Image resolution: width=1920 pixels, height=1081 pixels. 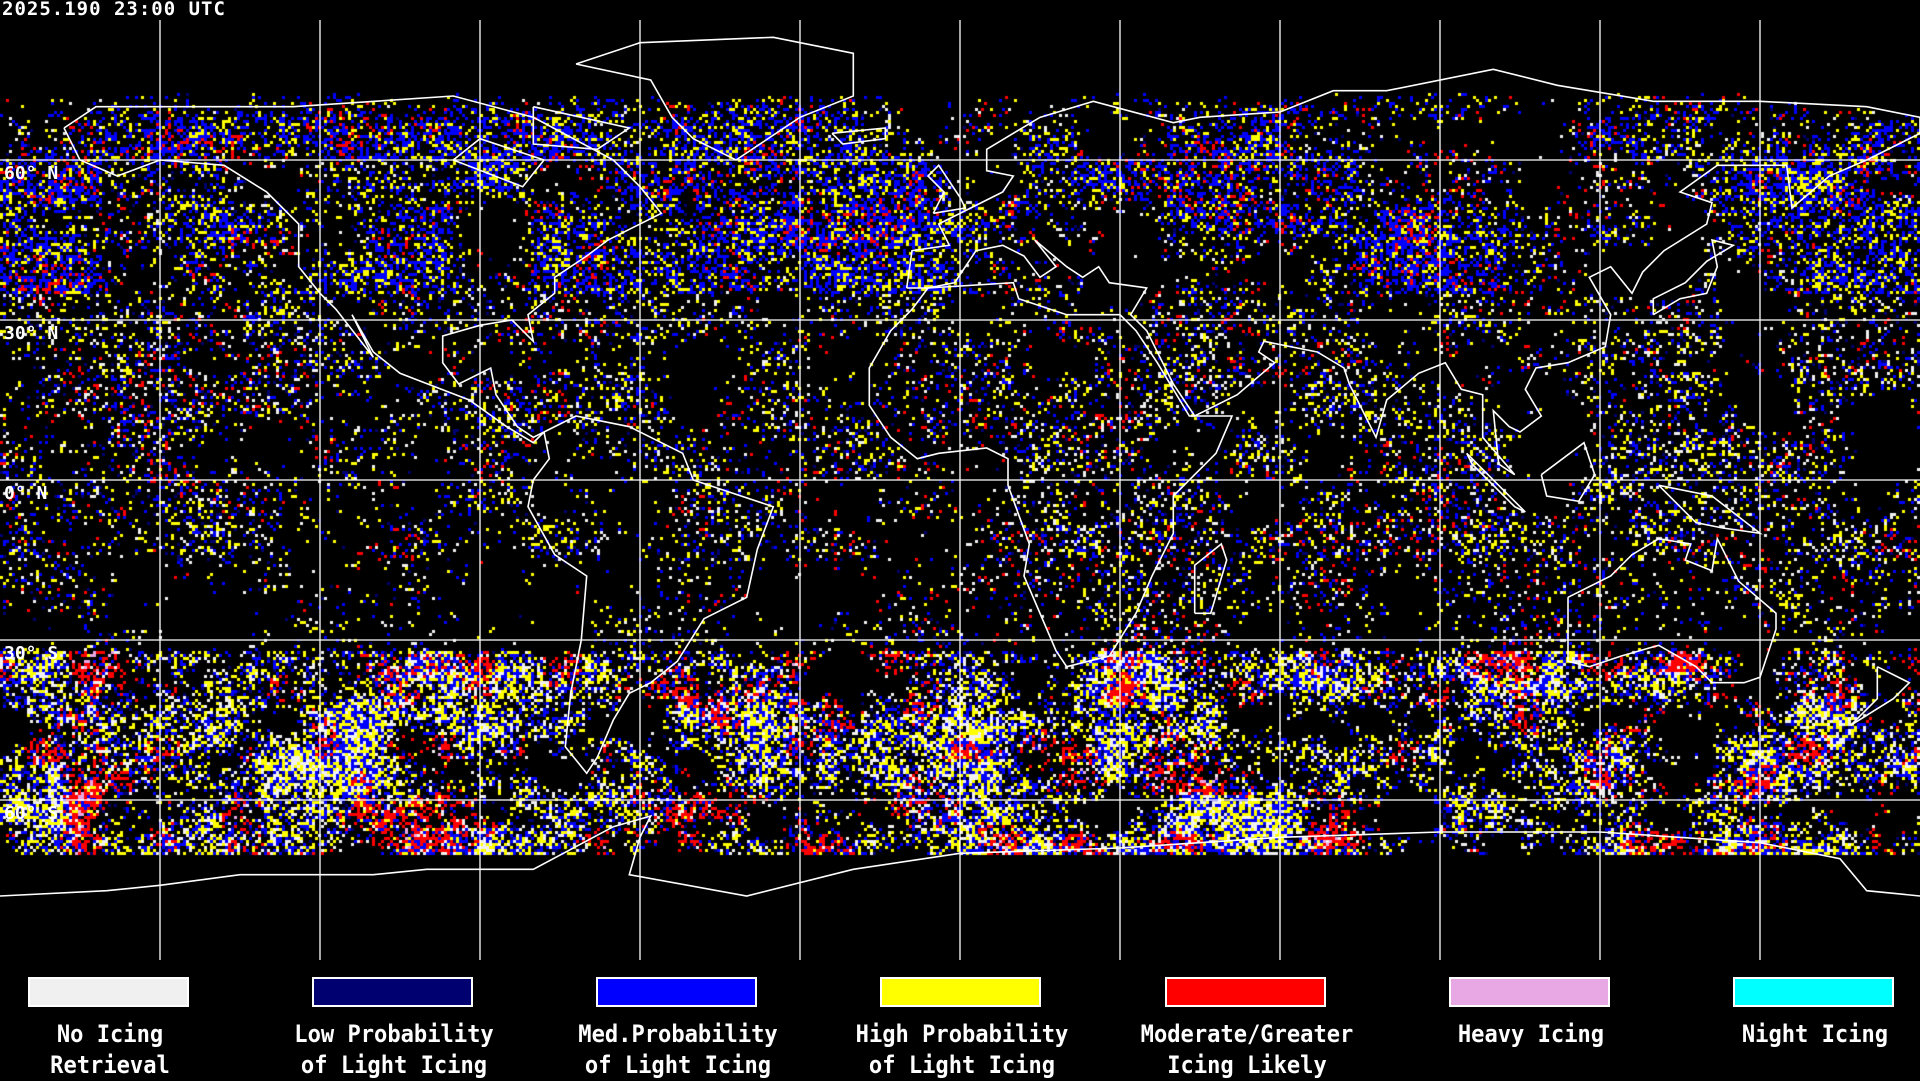 What do you see at coordinates (31, 333) in the screenshot?
I see `lat-label-30n: 30° N` at bounding box center [31, 333].